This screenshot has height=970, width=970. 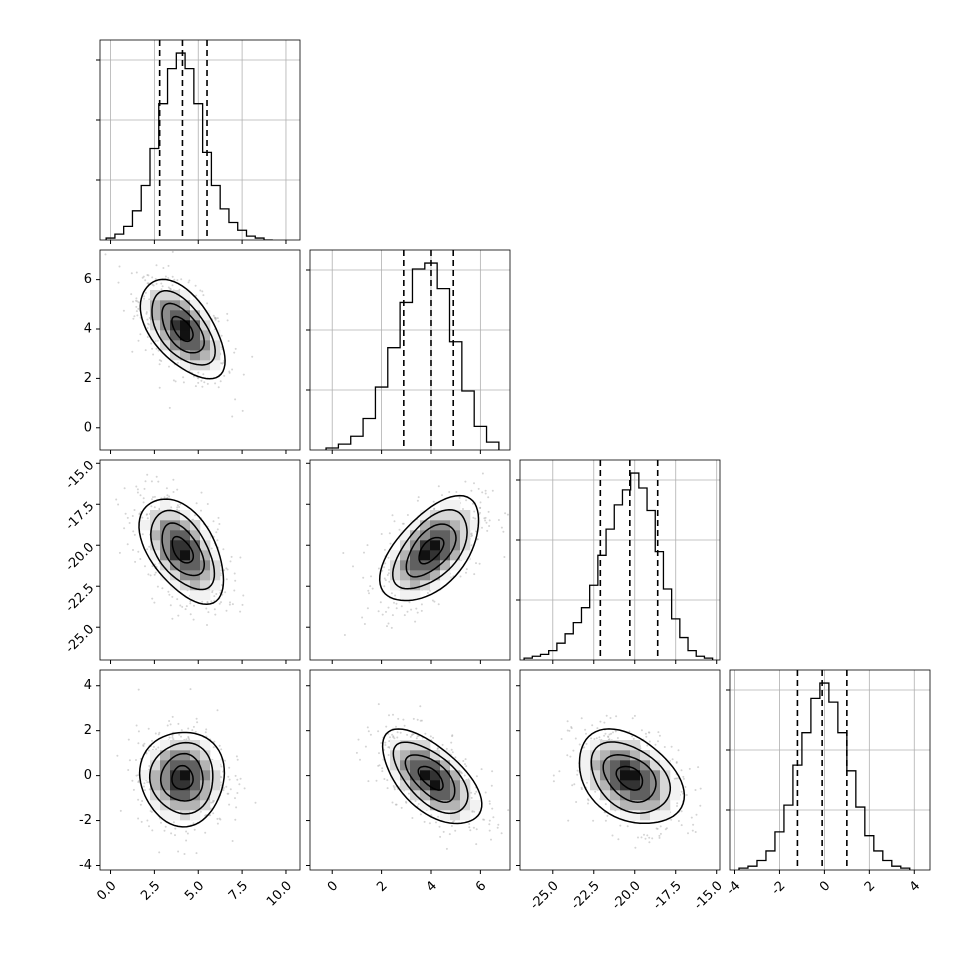 What do you see at coordinates (150, 890) in the screenshot?
I see `x-tick-label-0-1: 2.5` at bounding box center [150, 890].